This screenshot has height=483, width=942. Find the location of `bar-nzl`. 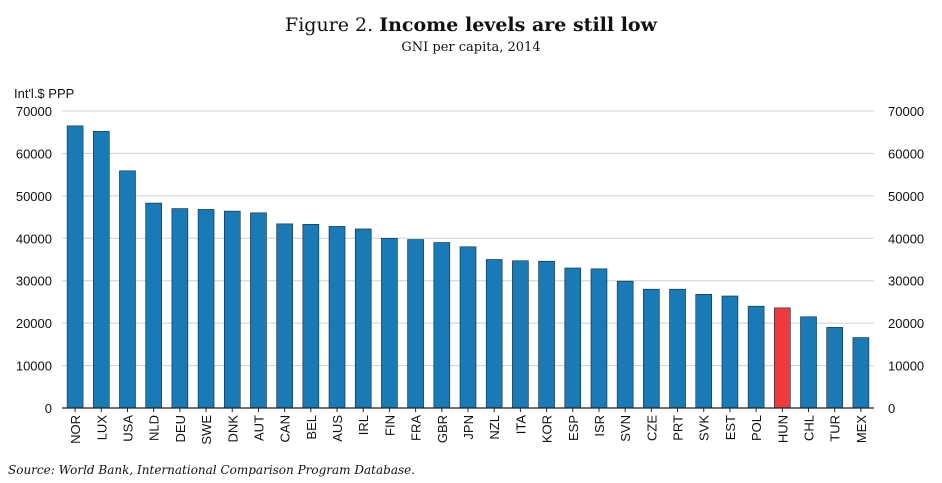

bar-nzl is located at coordinates (494, 334).